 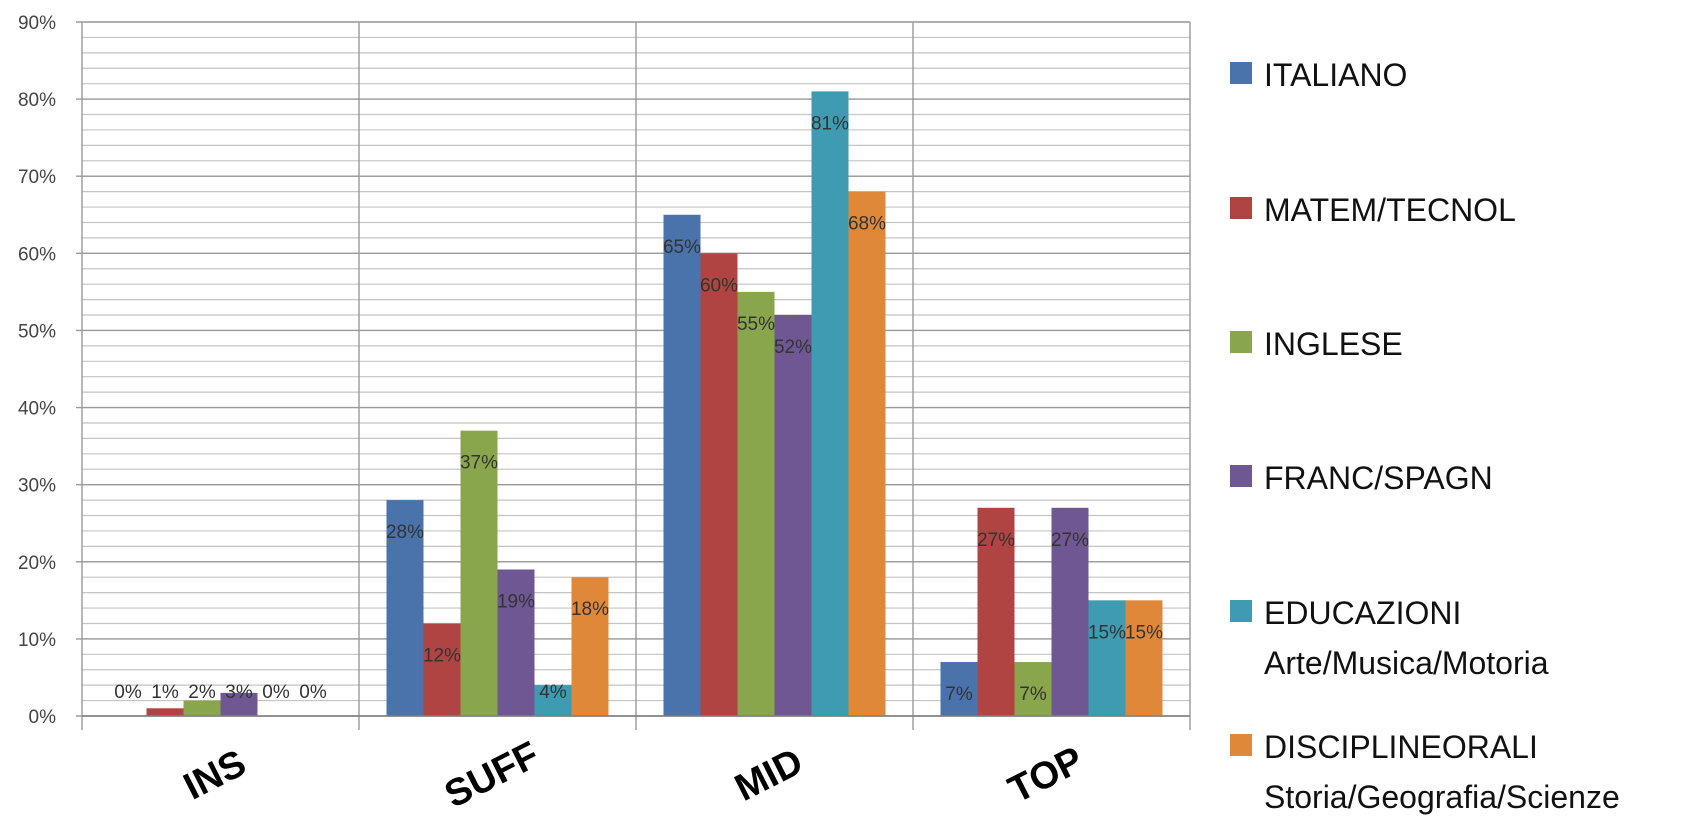 What do you see at coordinates (37, 23) in the screenshot?
I see `y-tick-label: 90%` at bounding box center [37, 23].